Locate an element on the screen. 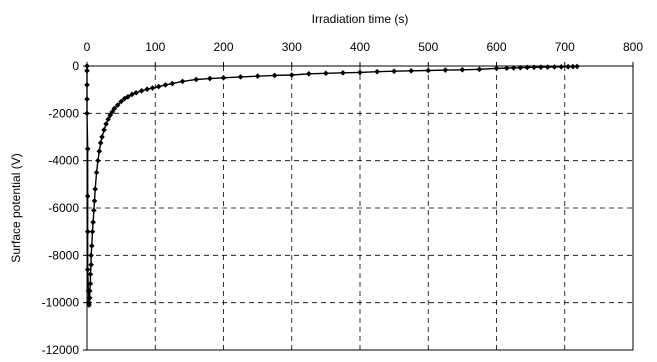 This screenshot has width=657, height=362. x-tick-label: 800 is located at coordinates (633, 47).